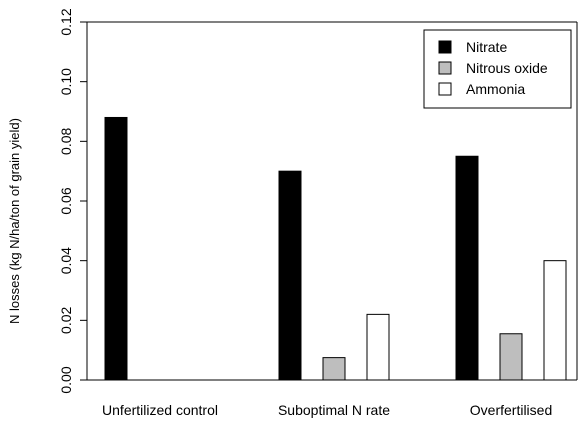  I want to click on legend-label: Ammonia, so click(495, 89).